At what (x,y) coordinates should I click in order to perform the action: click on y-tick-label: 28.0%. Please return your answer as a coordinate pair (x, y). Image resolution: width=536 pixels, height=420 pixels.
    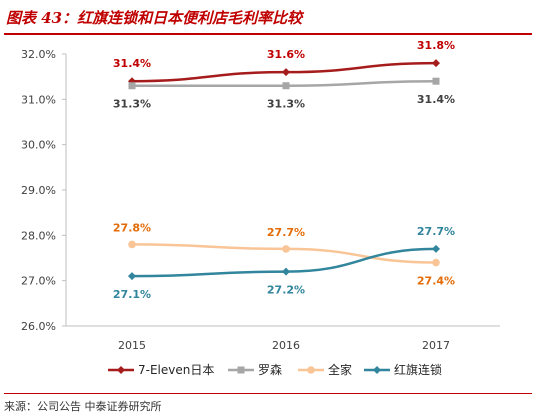
    Looking at the image, I should click on (38, 235).